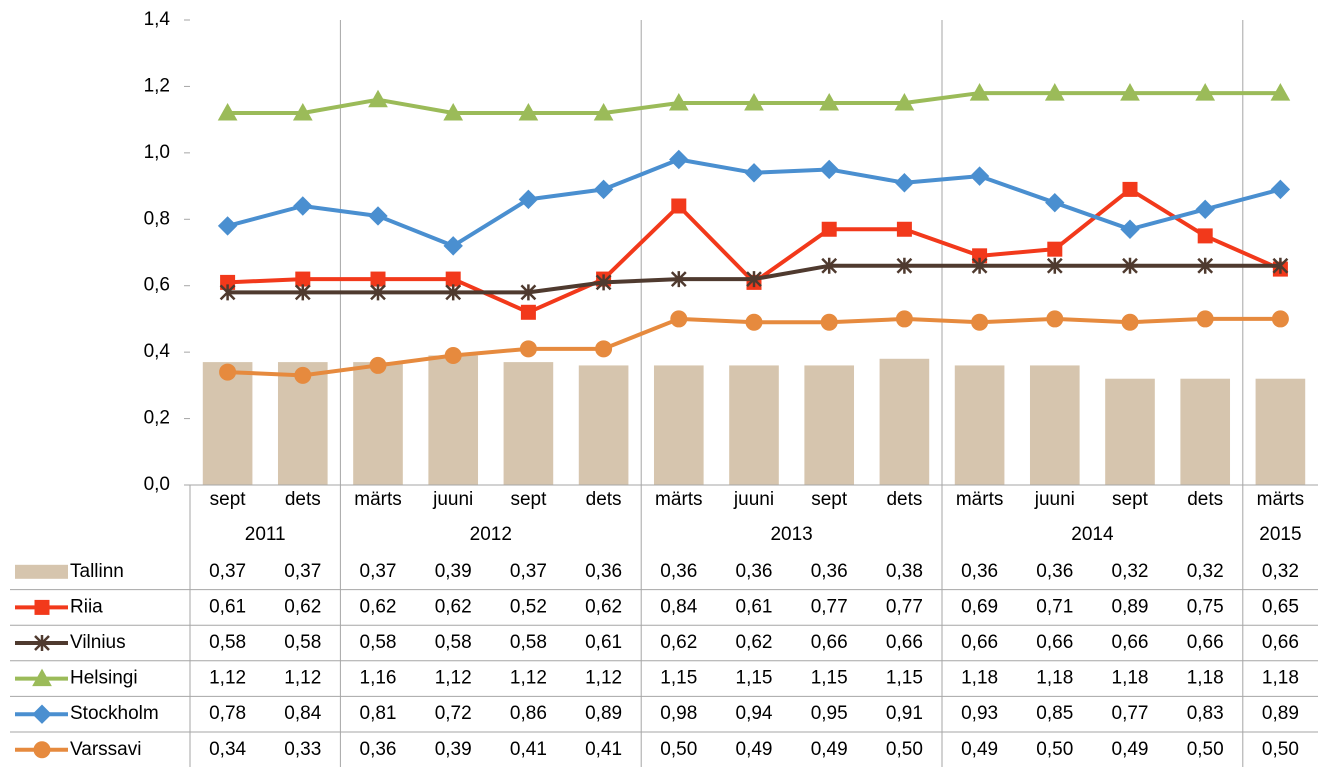 This screenshot has width=1326, height=767. I want to click on y-tick-label: 0,4, so click(157, 351).